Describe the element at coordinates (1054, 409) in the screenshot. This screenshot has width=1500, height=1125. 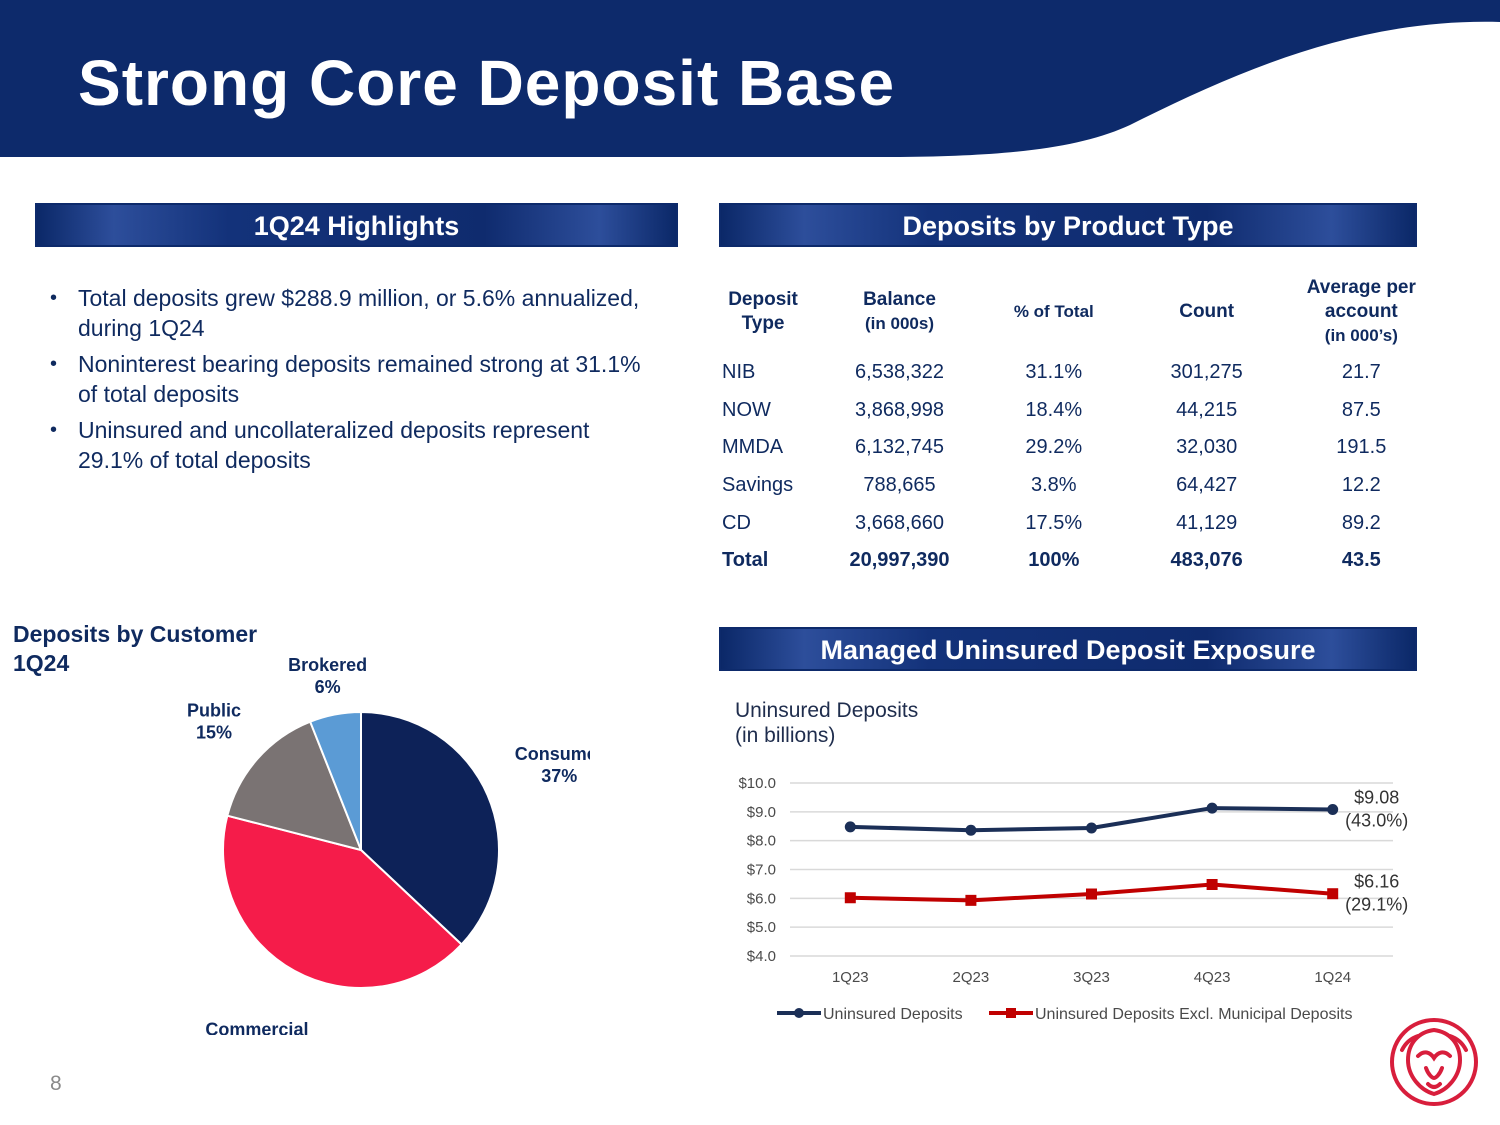
I see `cell-pct: 18.4%` at that location.